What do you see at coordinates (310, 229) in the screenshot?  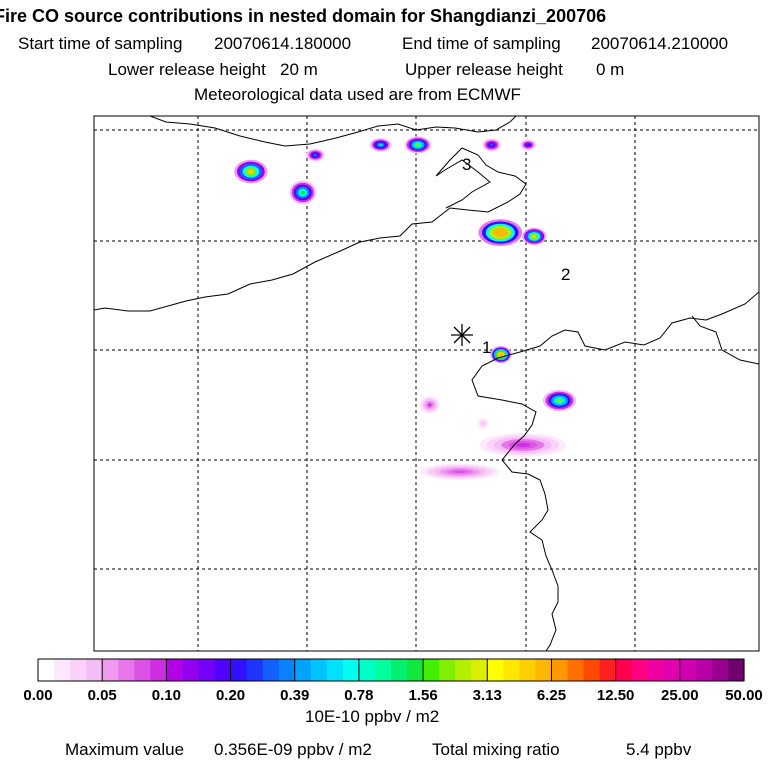 I see `coastline-bay` at bounding box center [310, 229].